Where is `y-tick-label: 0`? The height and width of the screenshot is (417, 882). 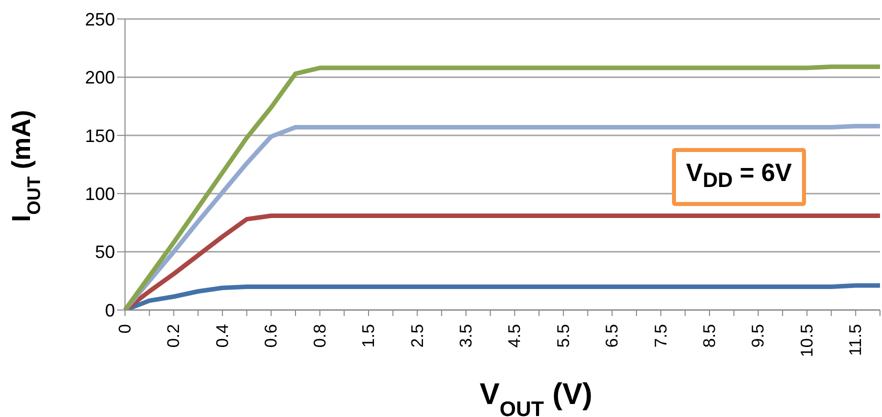 y-tick-label: 0 is located at coordinates (109, 310).